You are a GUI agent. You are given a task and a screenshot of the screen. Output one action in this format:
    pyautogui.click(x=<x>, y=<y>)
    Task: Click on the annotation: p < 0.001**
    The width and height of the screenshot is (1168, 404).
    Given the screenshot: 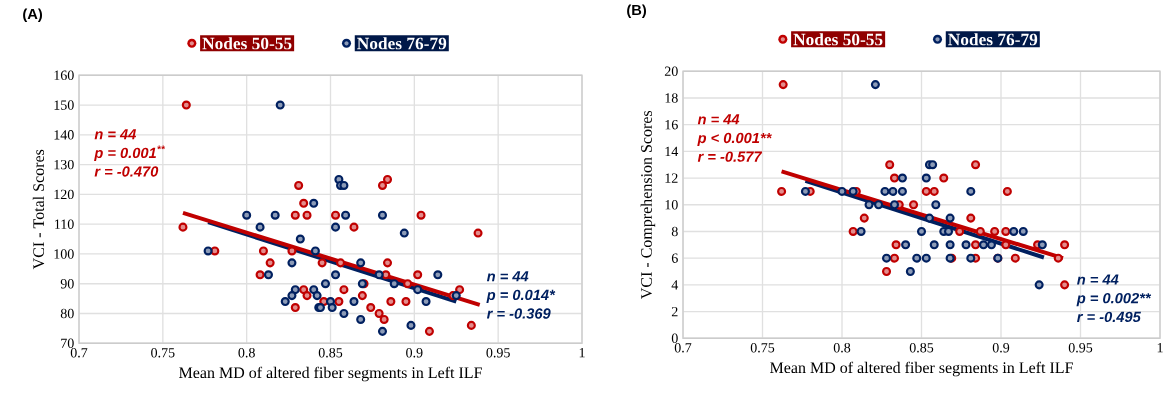 What is the action you would take?
    pyautogui.click(x=734, y=139)
    